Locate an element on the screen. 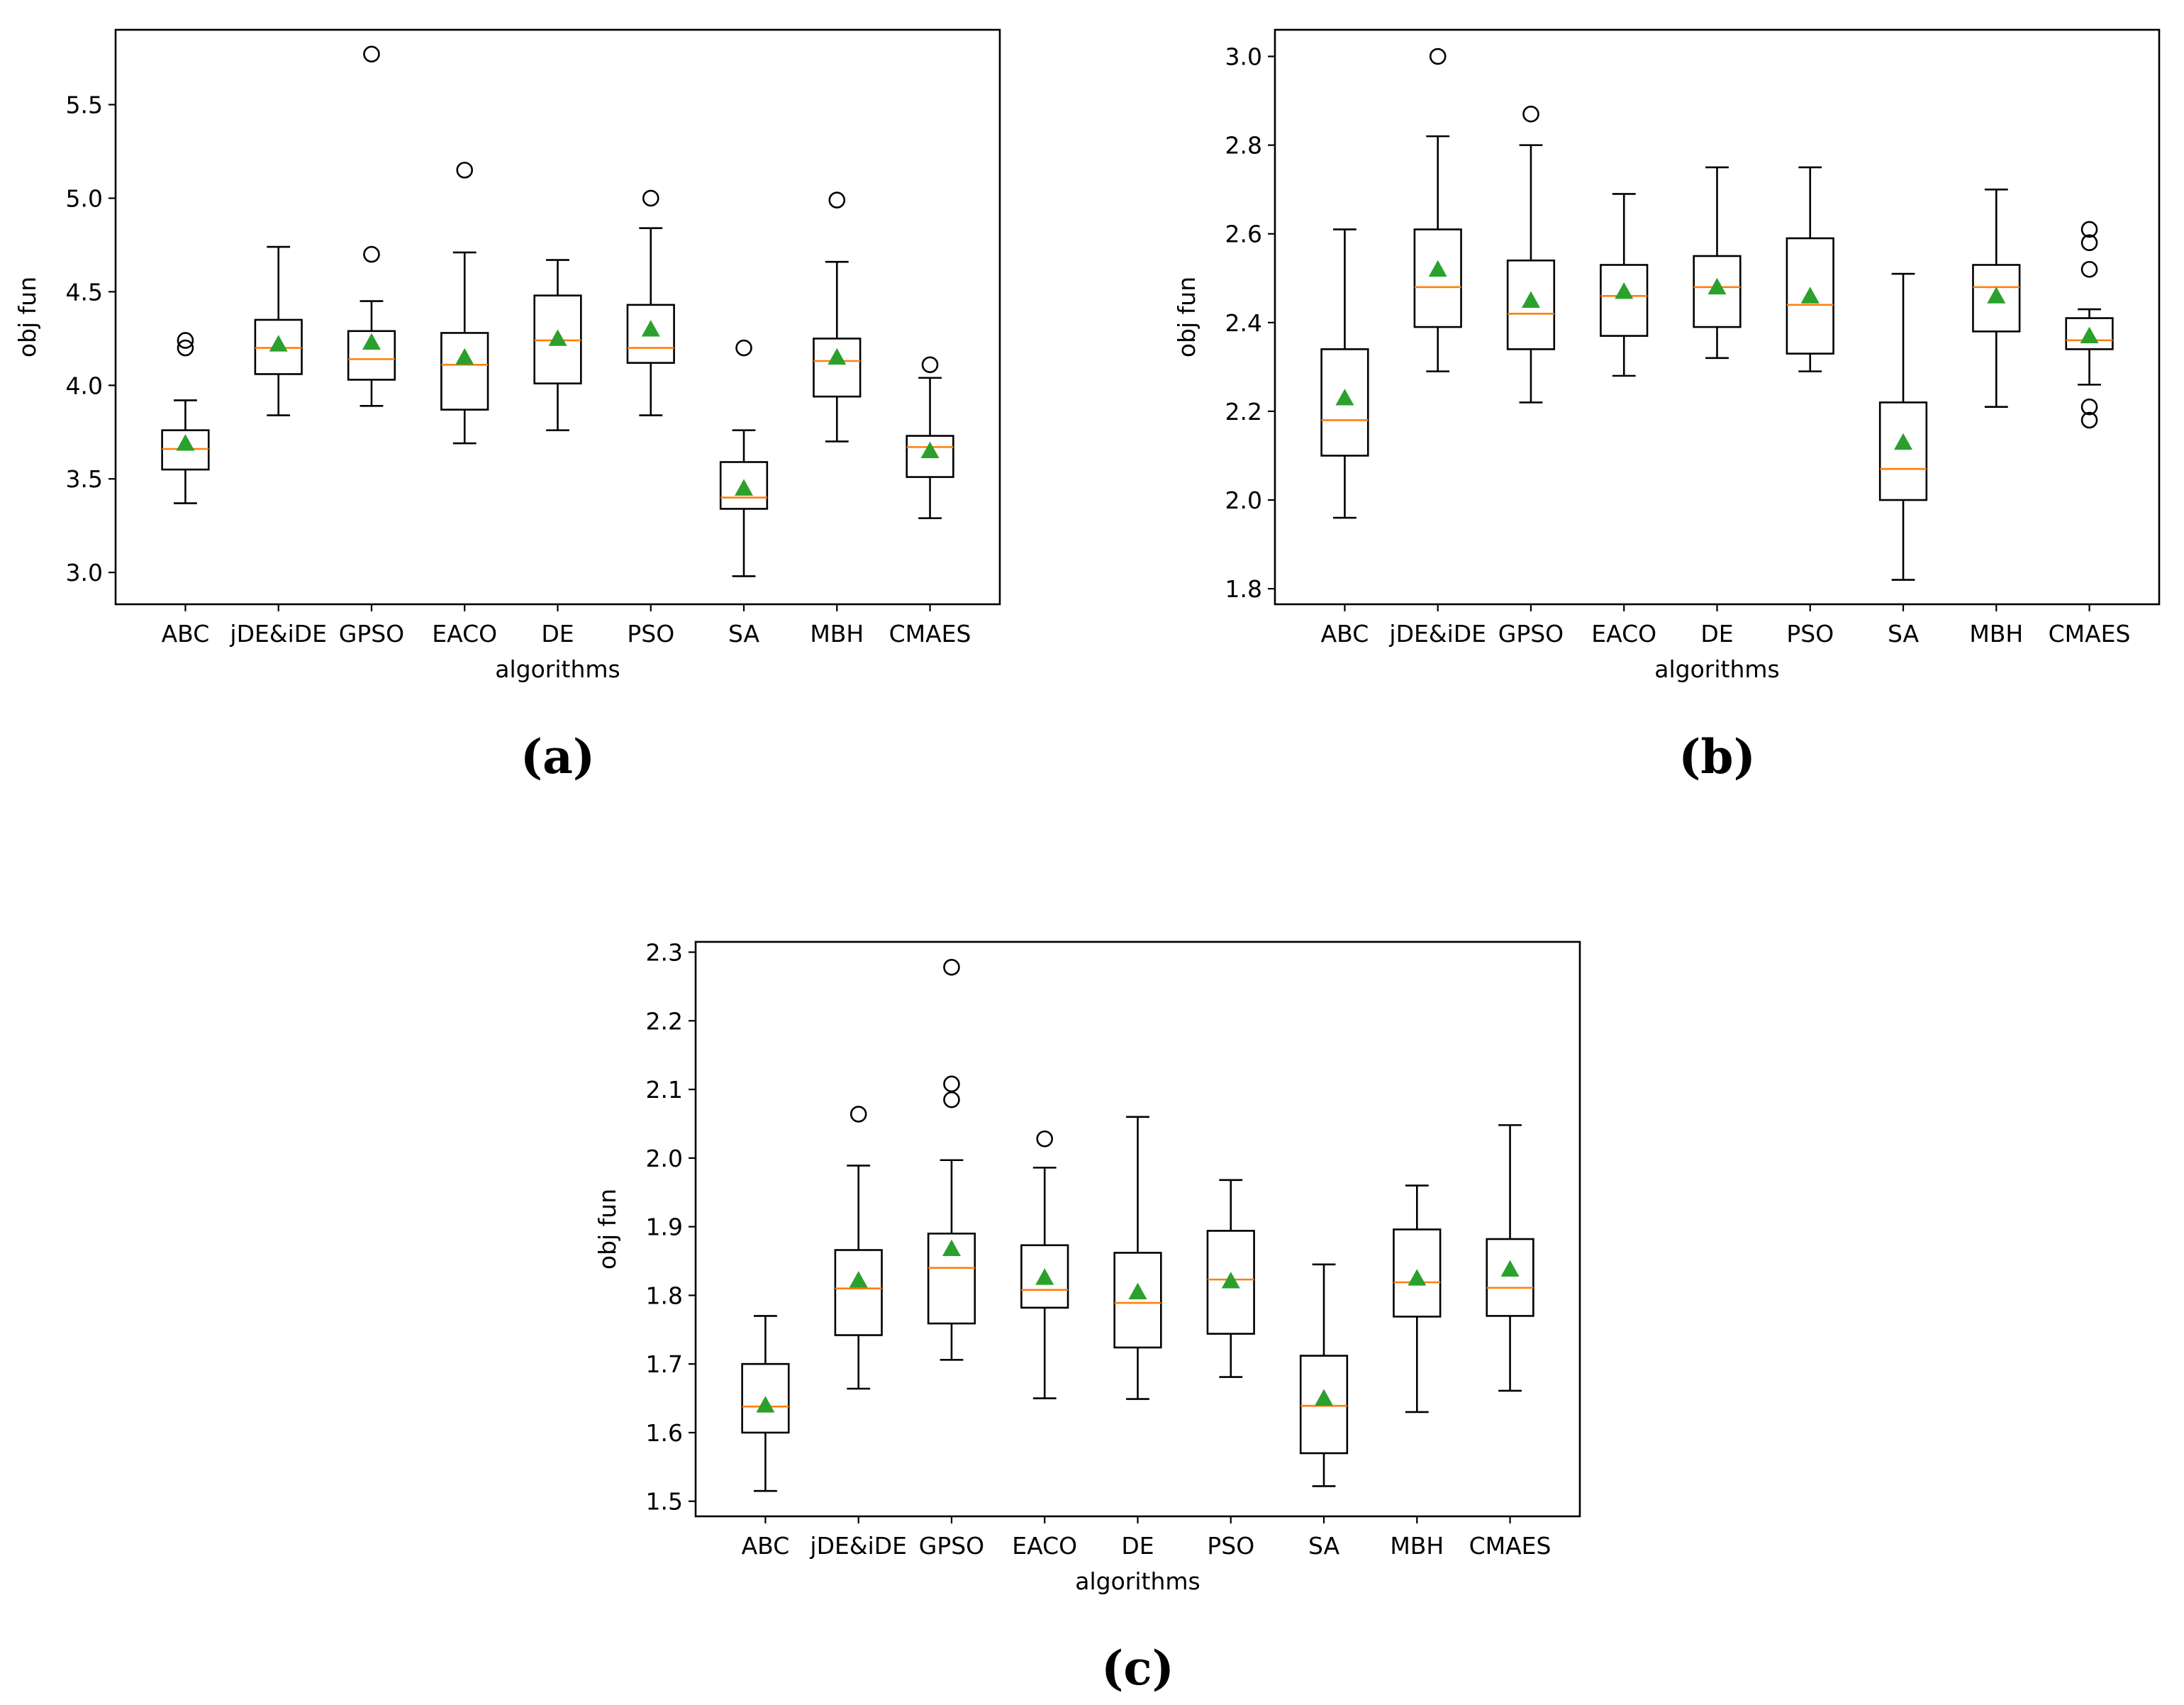 This screenshot has height=1705, width=2184. y-tick-label: 2.1 is located at coordinates (664, 1090).